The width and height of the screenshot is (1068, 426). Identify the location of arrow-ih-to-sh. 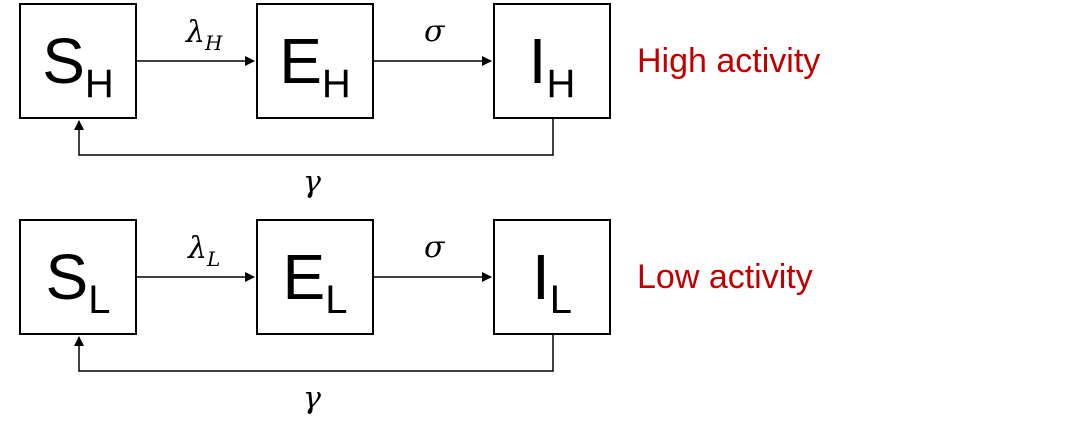
(314, 137).